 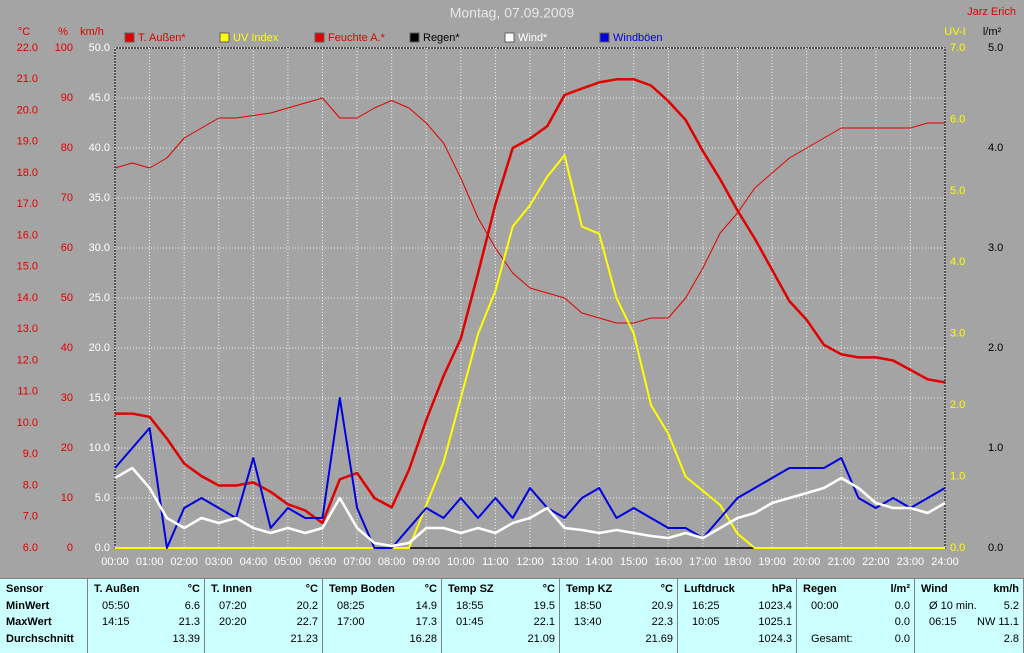 I want to click on x-tick-label: 15:00, so click(x=634, y=562).